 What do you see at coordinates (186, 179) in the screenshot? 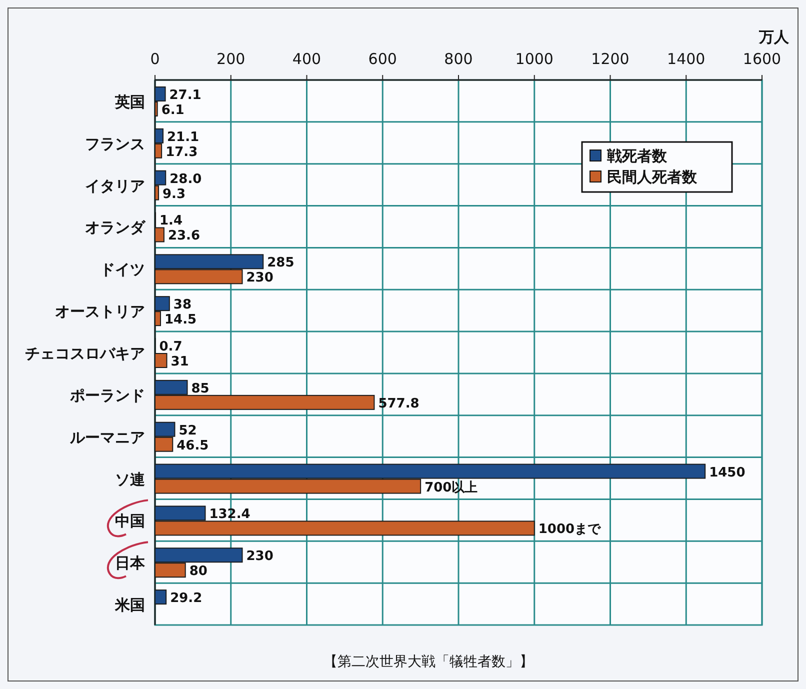
I see `data-label: 28.0` at bounding box center [186, 179].